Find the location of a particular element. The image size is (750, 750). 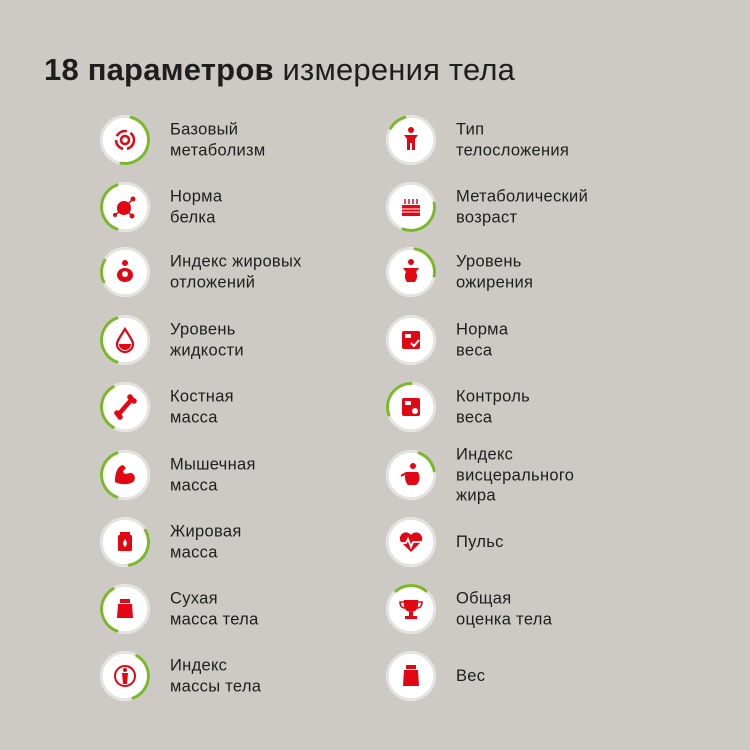

label-line: Общая is located at coordinates (484, 598).